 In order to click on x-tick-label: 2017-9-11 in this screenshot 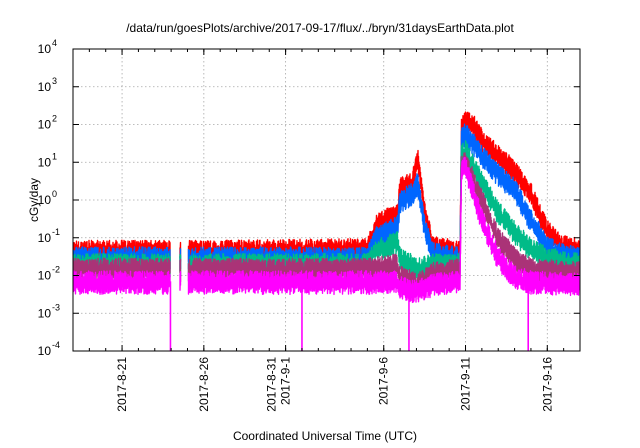, I will do `click(466, 384)`.